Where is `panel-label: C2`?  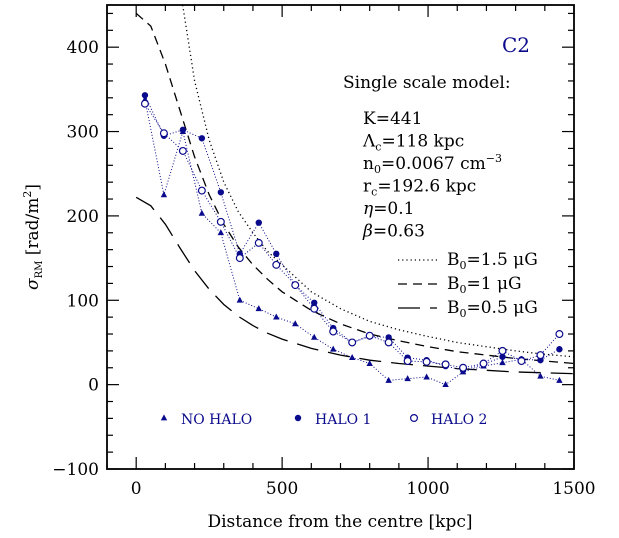 panel-label: C2 is located at coordinates (516, 45).